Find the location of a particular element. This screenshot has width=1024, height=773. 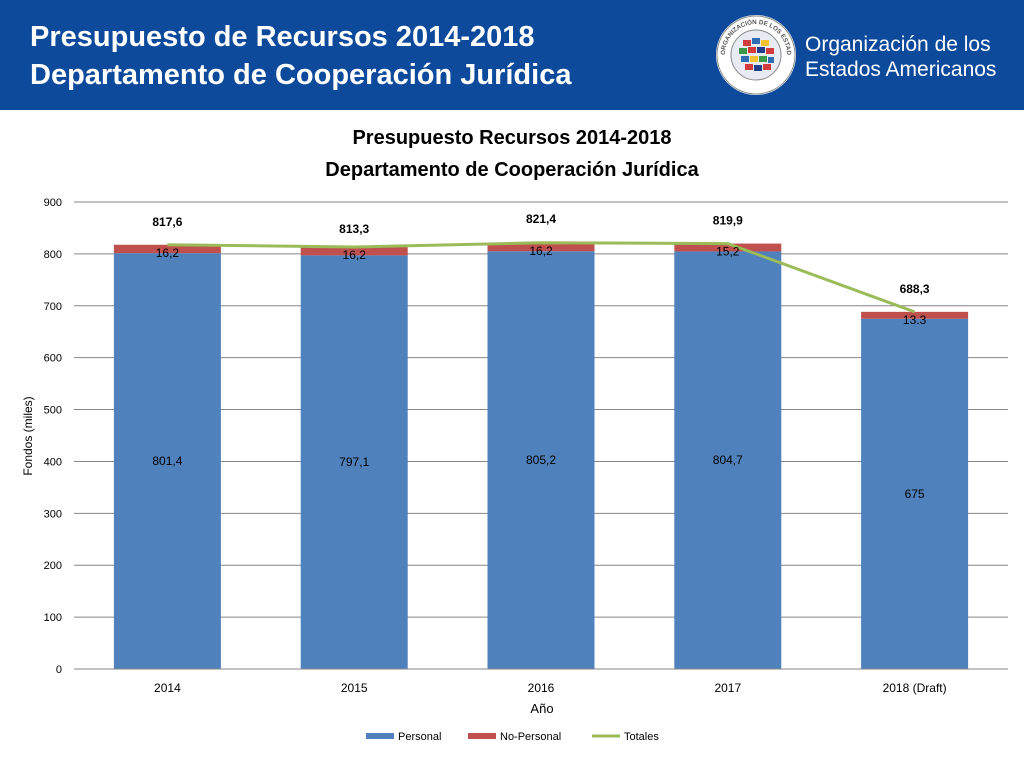

seal-flags is located at coordinates (756, 54).